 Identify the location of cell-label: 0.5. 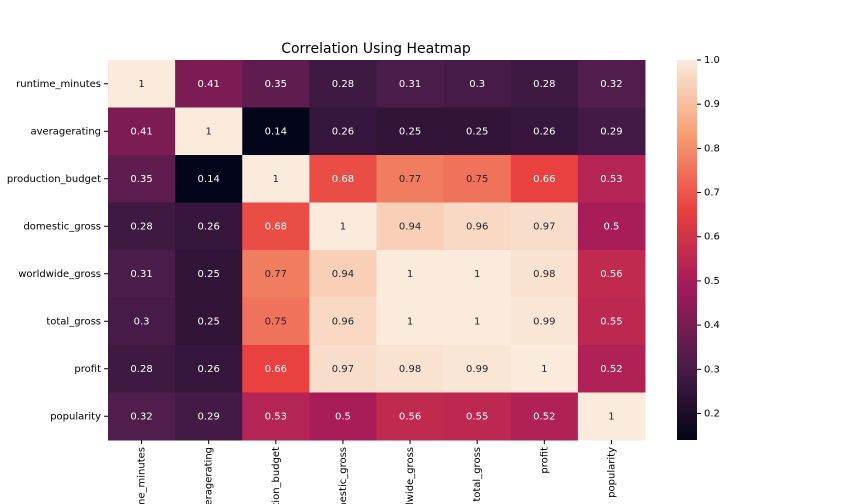
(343, 416).